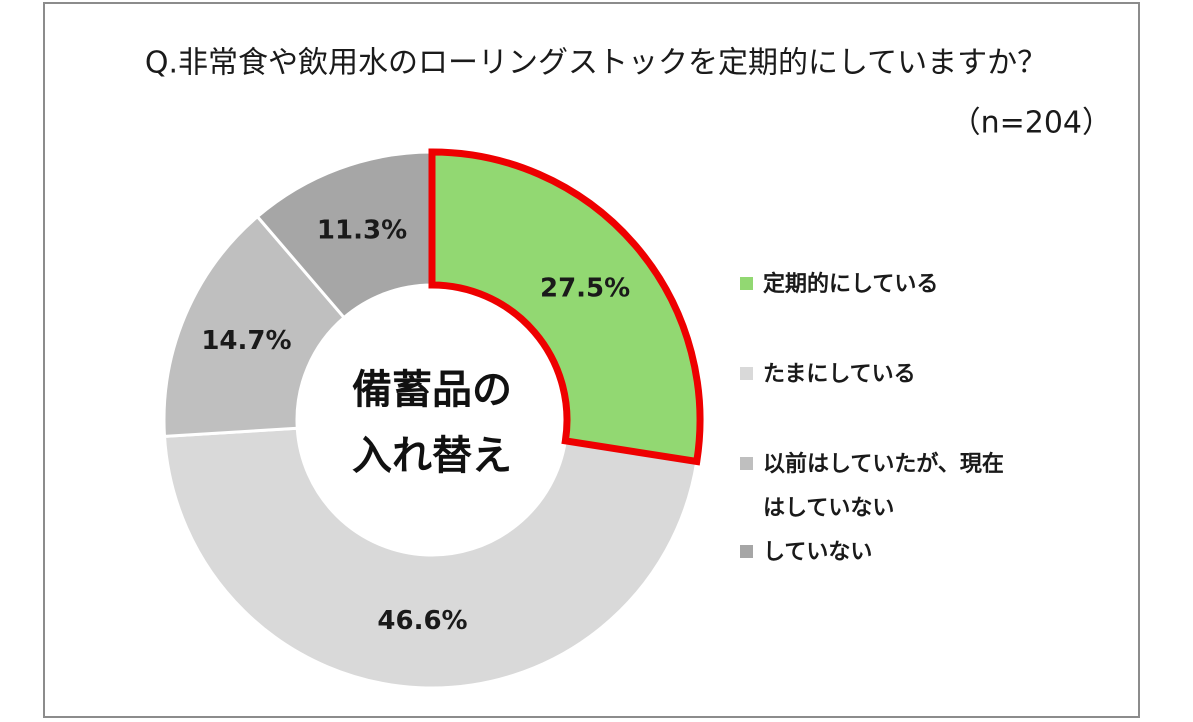 Image resolution: width=1193 pixels, height=722 pixels. I want to click on legend-label: 定期的にしている, so click(851, 284).